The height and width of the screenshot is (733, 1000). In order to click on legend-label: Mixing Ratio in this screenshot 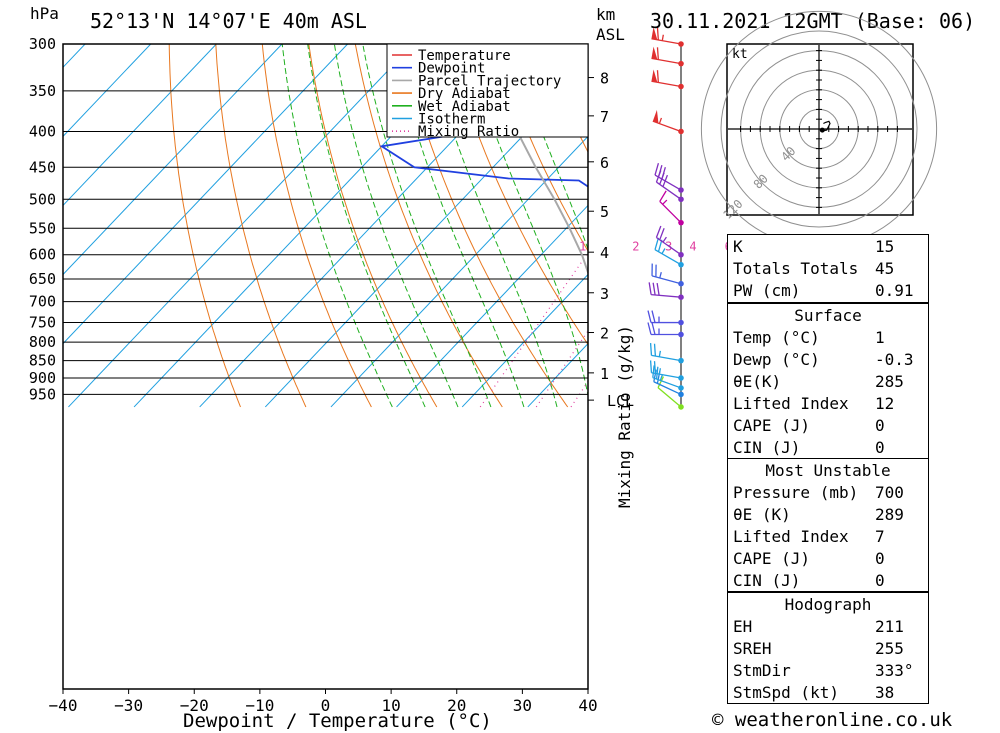, I will do `click(468, 132)`.